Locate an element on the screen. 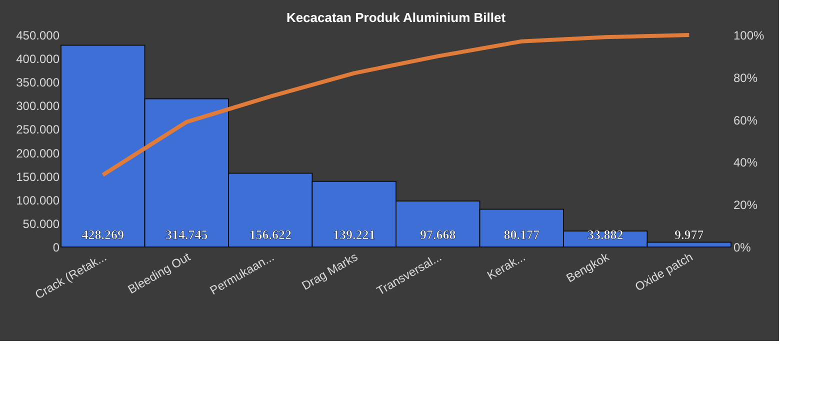 The image size is (826, 407). y-tick-label: 400.000 is located at coordinates (38, 59).